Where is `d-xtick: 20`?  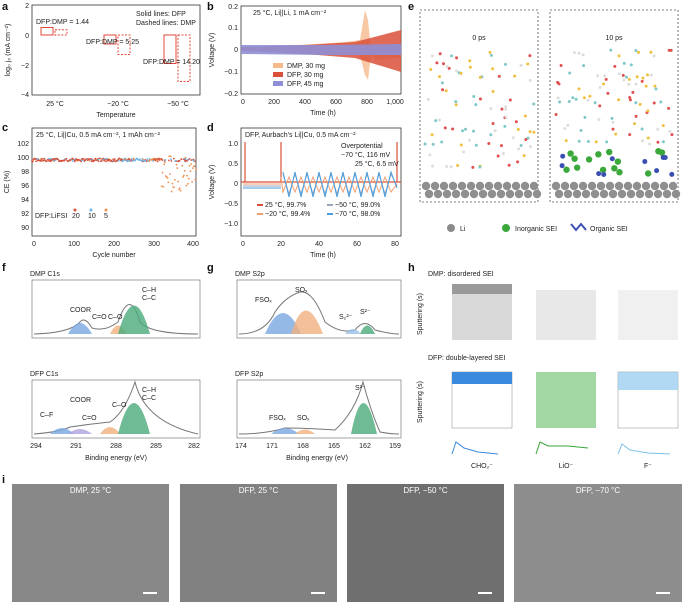 d-xtick: 20 is located at coordinates (281, 244).